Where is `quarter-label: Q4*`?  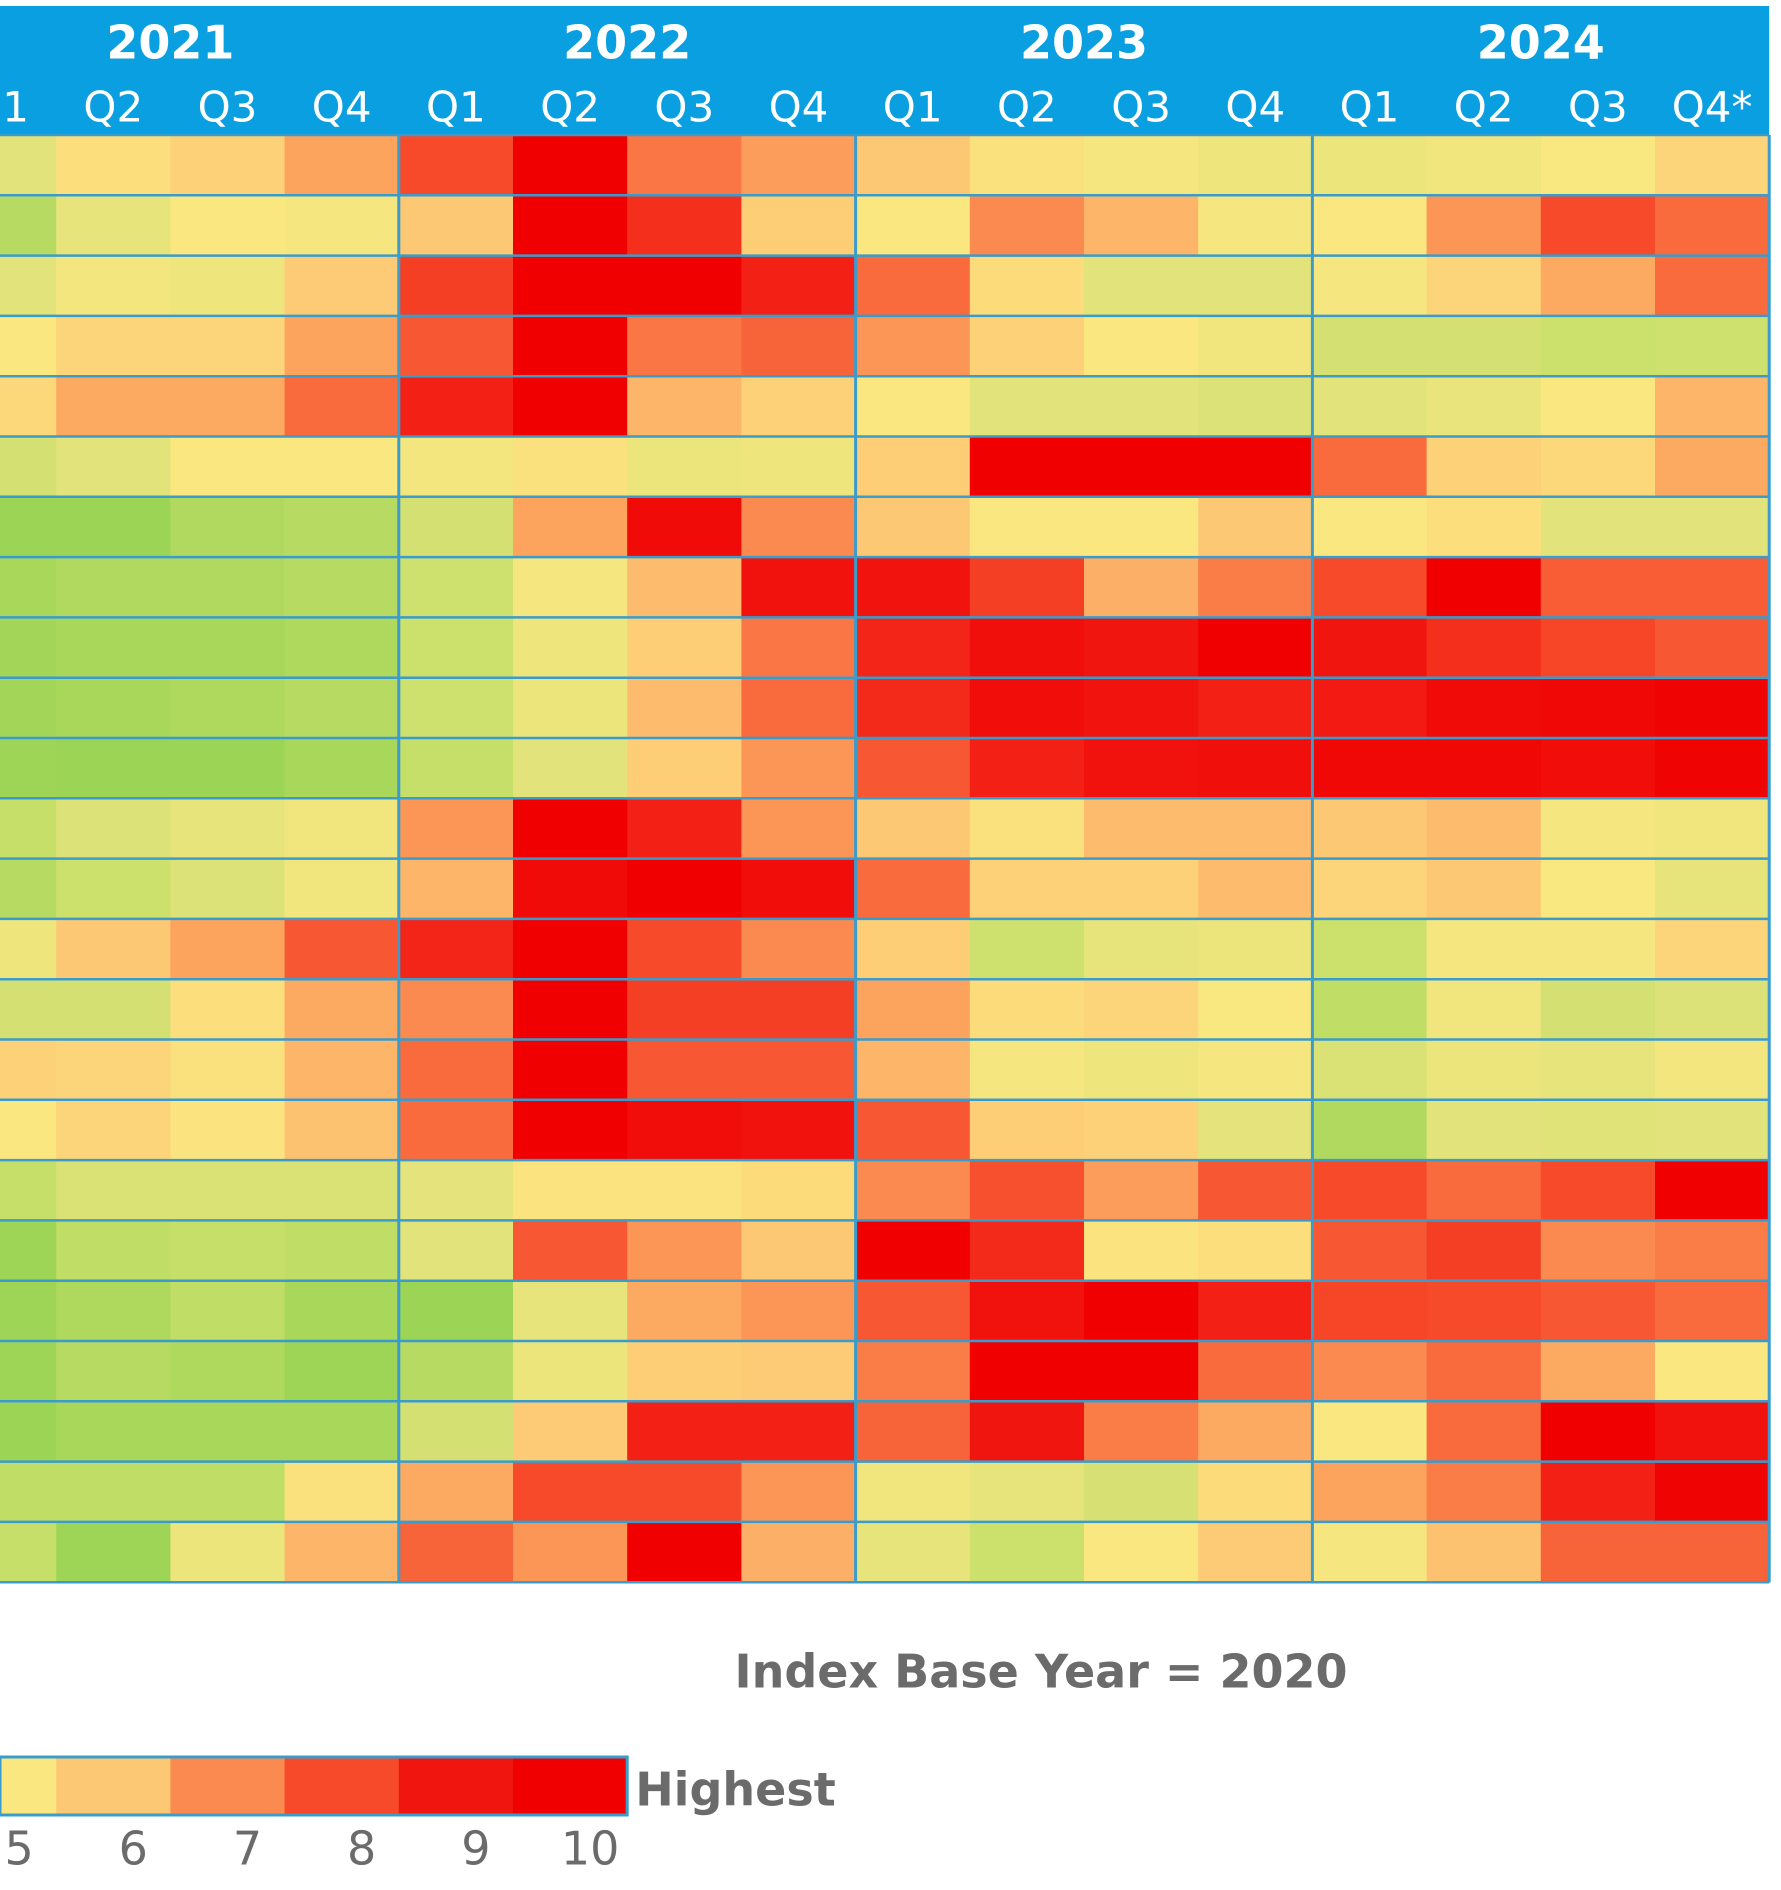
quarter-label: Q4* is located at coordinates (1712, 107).